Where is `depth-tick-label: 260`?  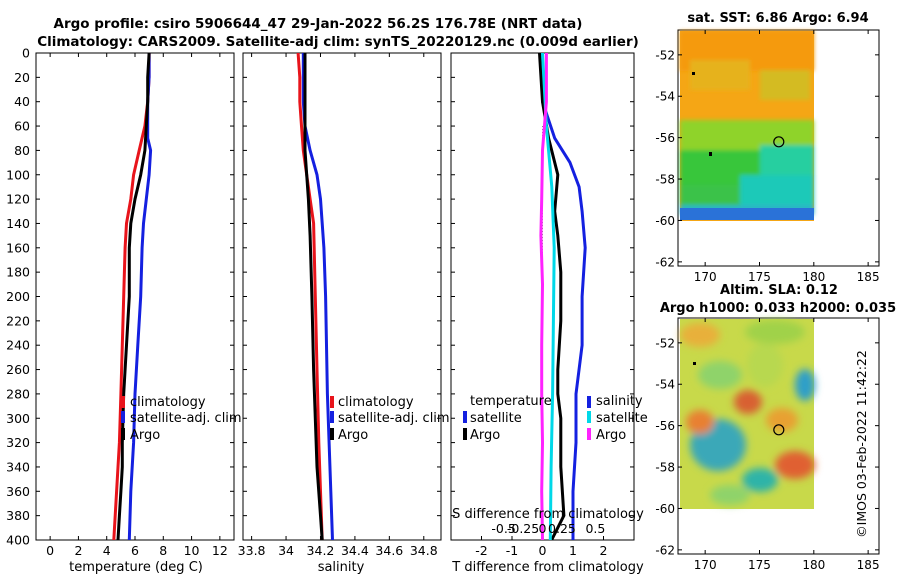 depth-tick-label: 260 is located at coordinates (18, 369).